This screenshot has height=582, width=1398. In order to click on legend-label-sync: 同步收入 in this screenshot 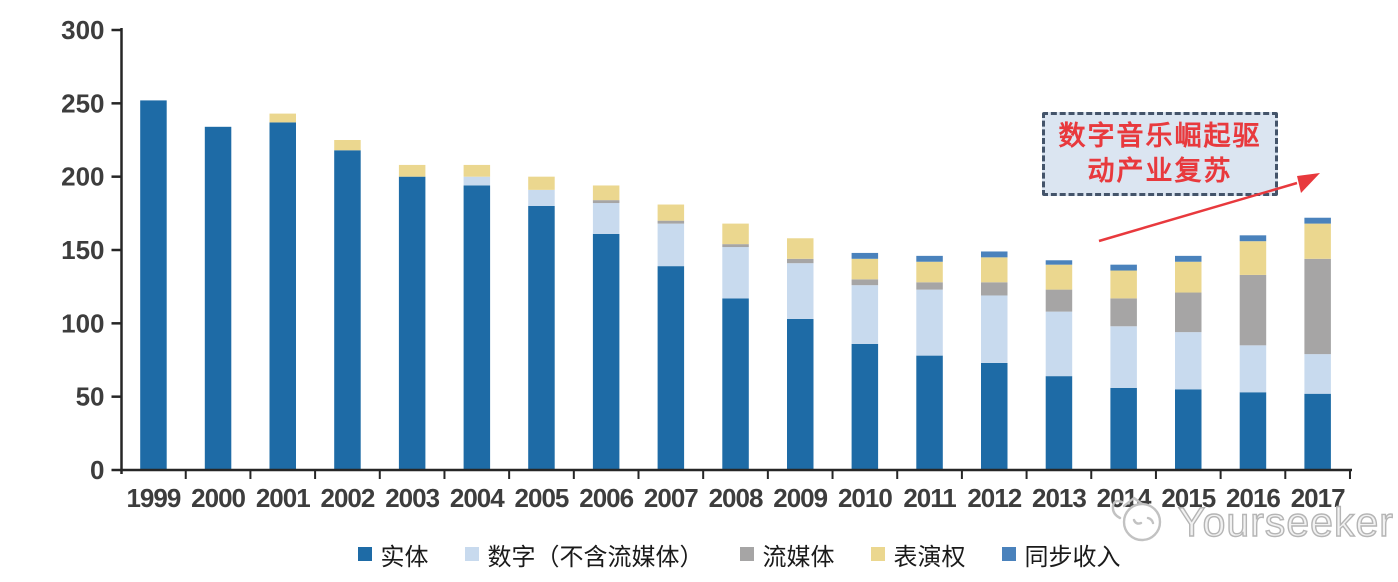, I will do `click(1072, 556)`.